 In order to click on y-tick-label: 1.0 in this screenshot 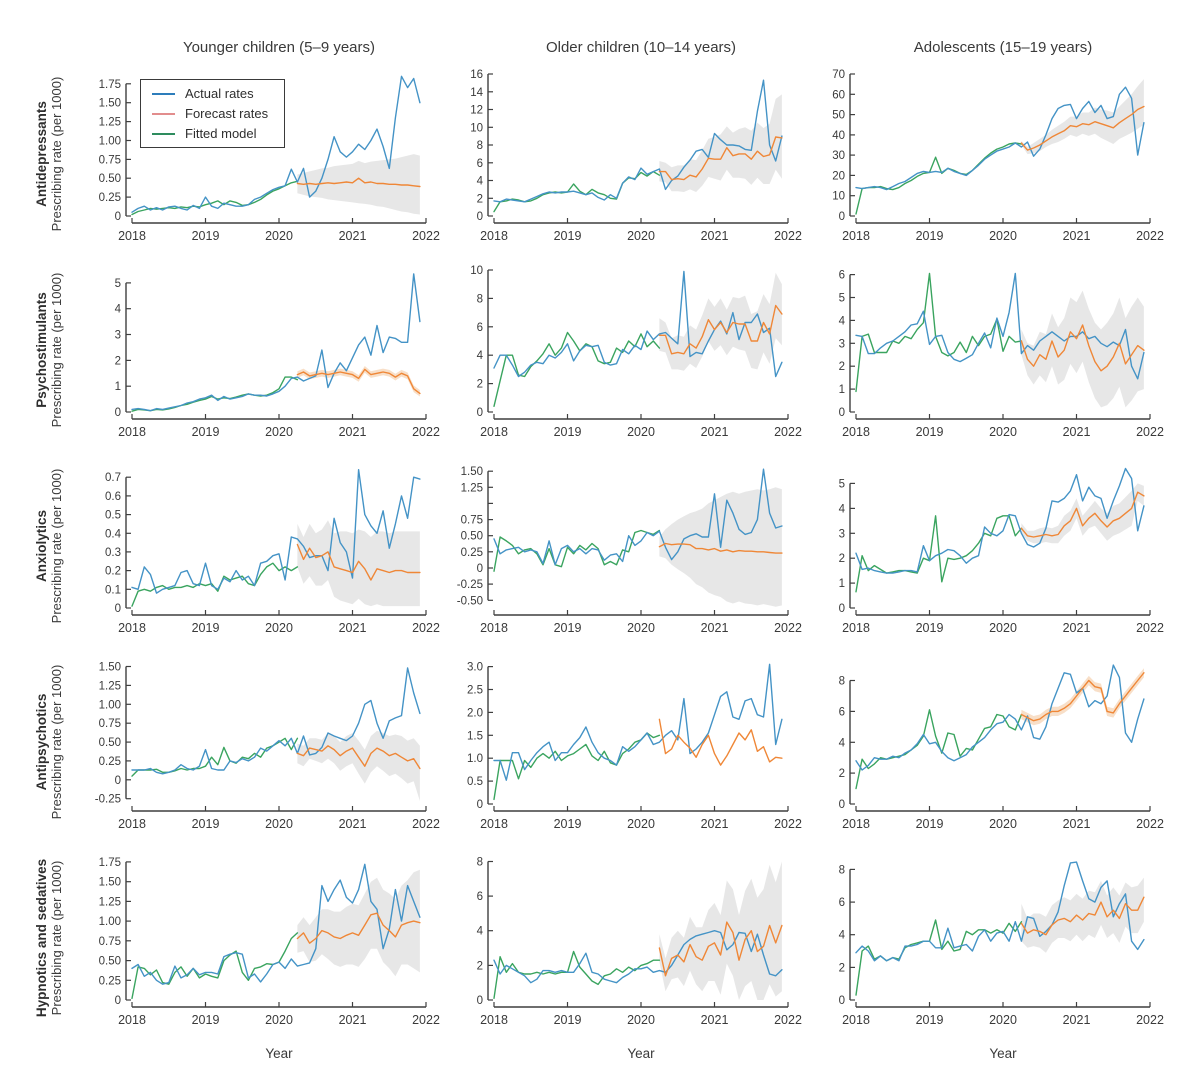, I will do `click(475, 759)`.